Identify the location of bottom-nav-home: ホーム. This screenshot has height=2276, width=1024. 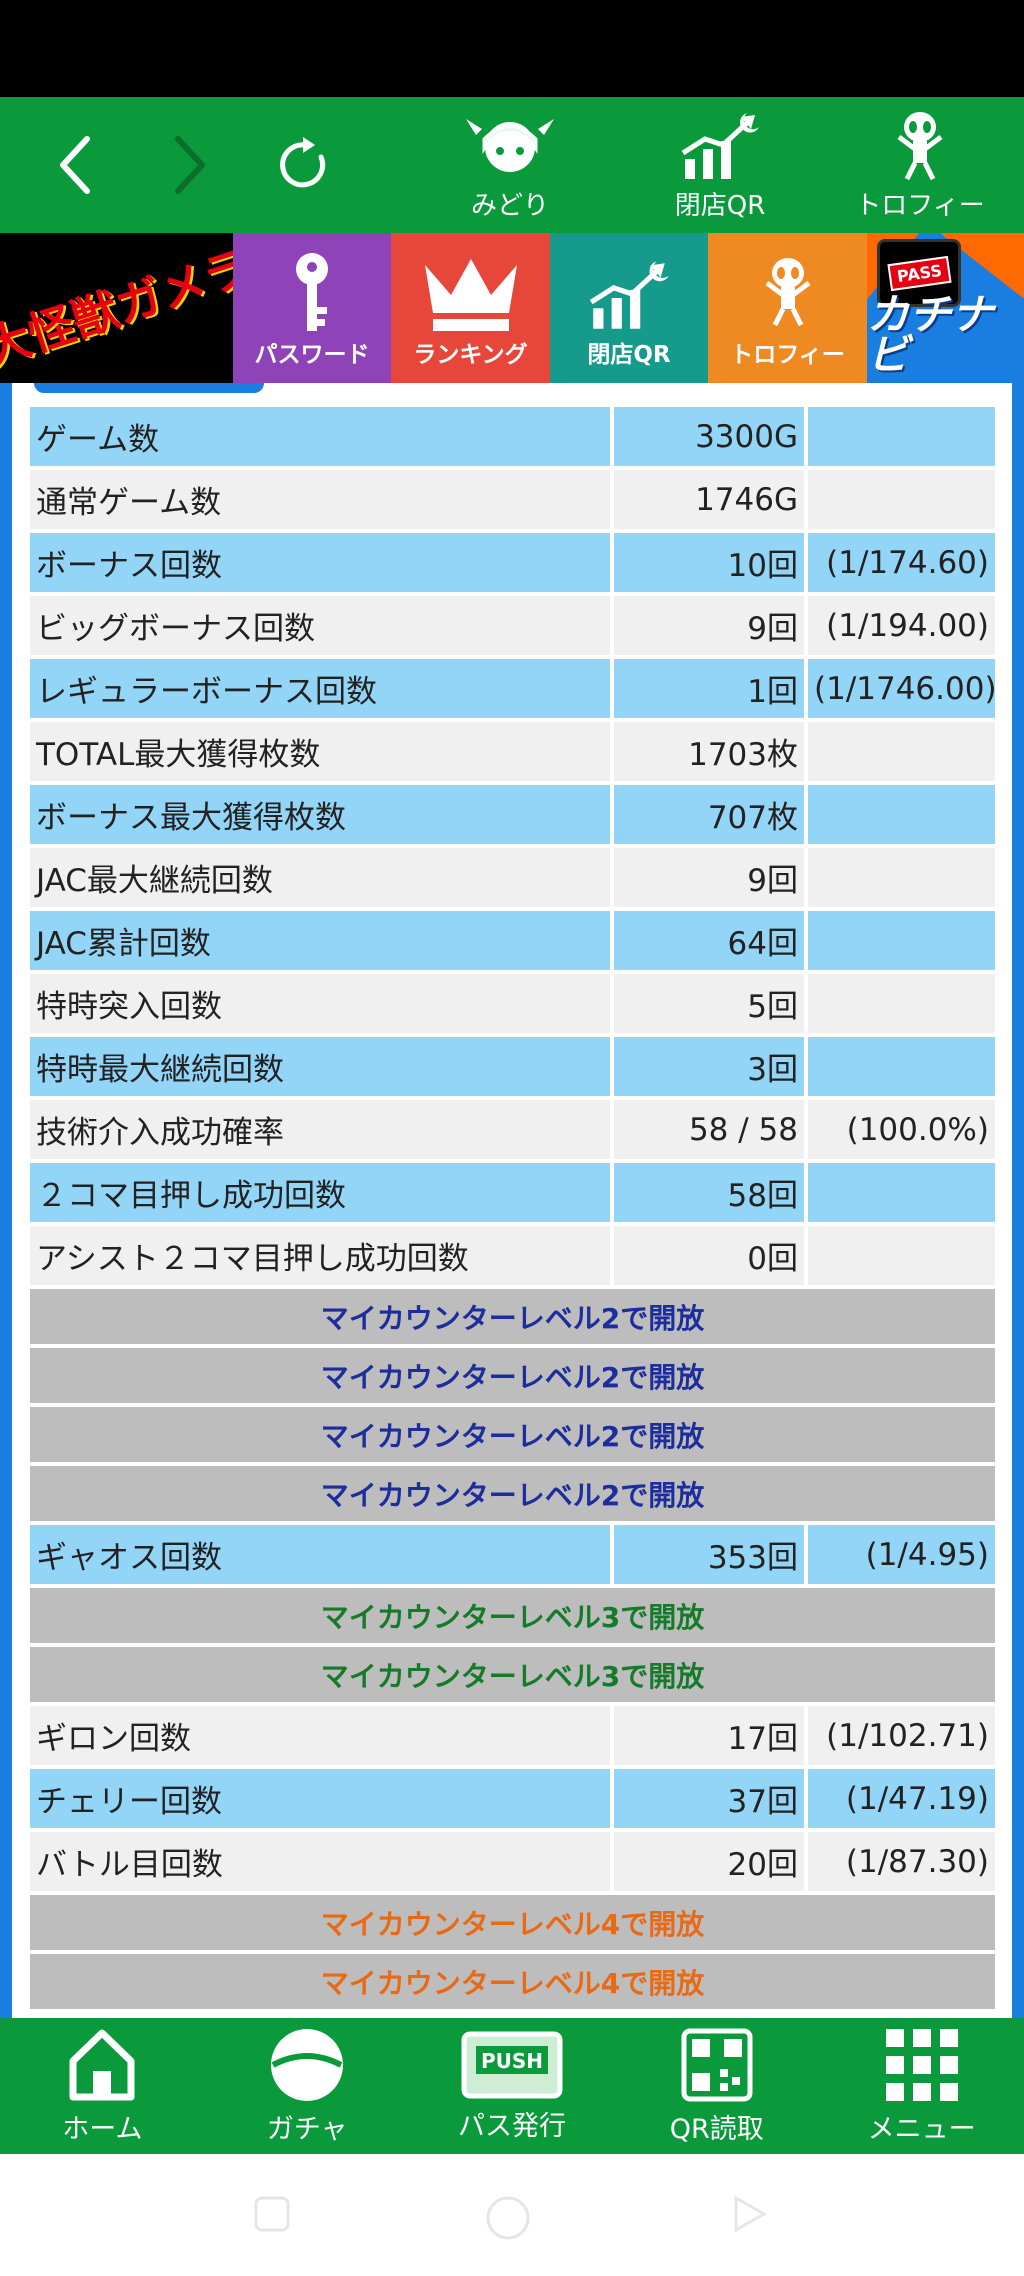
(102, 2086).